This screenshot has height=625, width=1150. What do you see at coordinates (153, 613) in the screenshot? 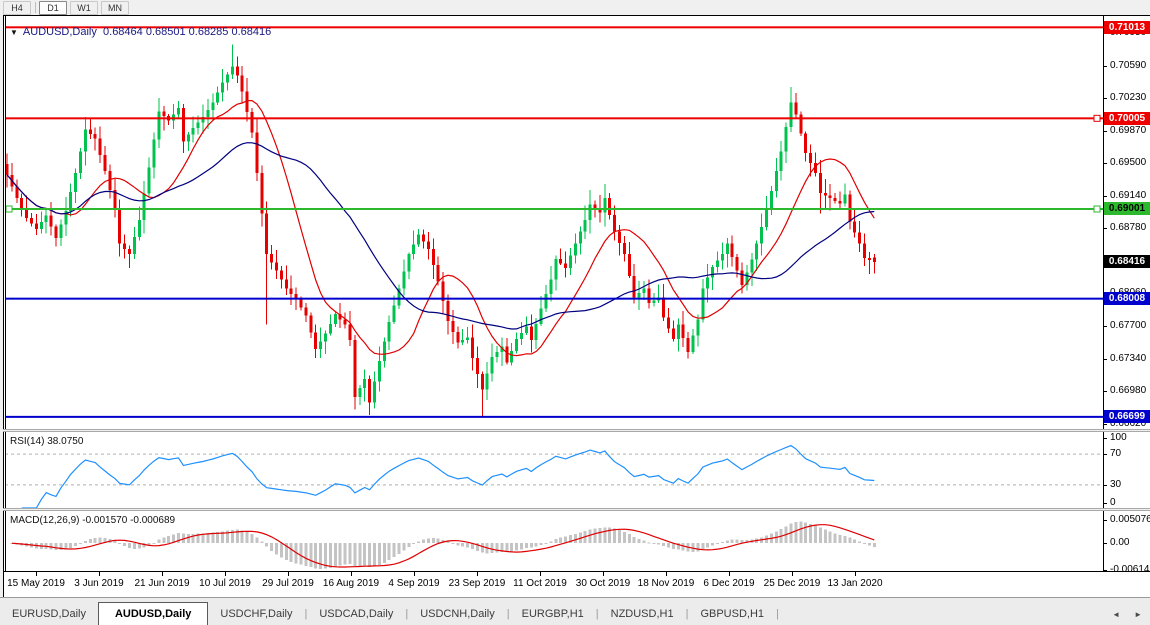
I see `tab-audusd: AUDUSD,Daily` at bounding box center [153, 613].